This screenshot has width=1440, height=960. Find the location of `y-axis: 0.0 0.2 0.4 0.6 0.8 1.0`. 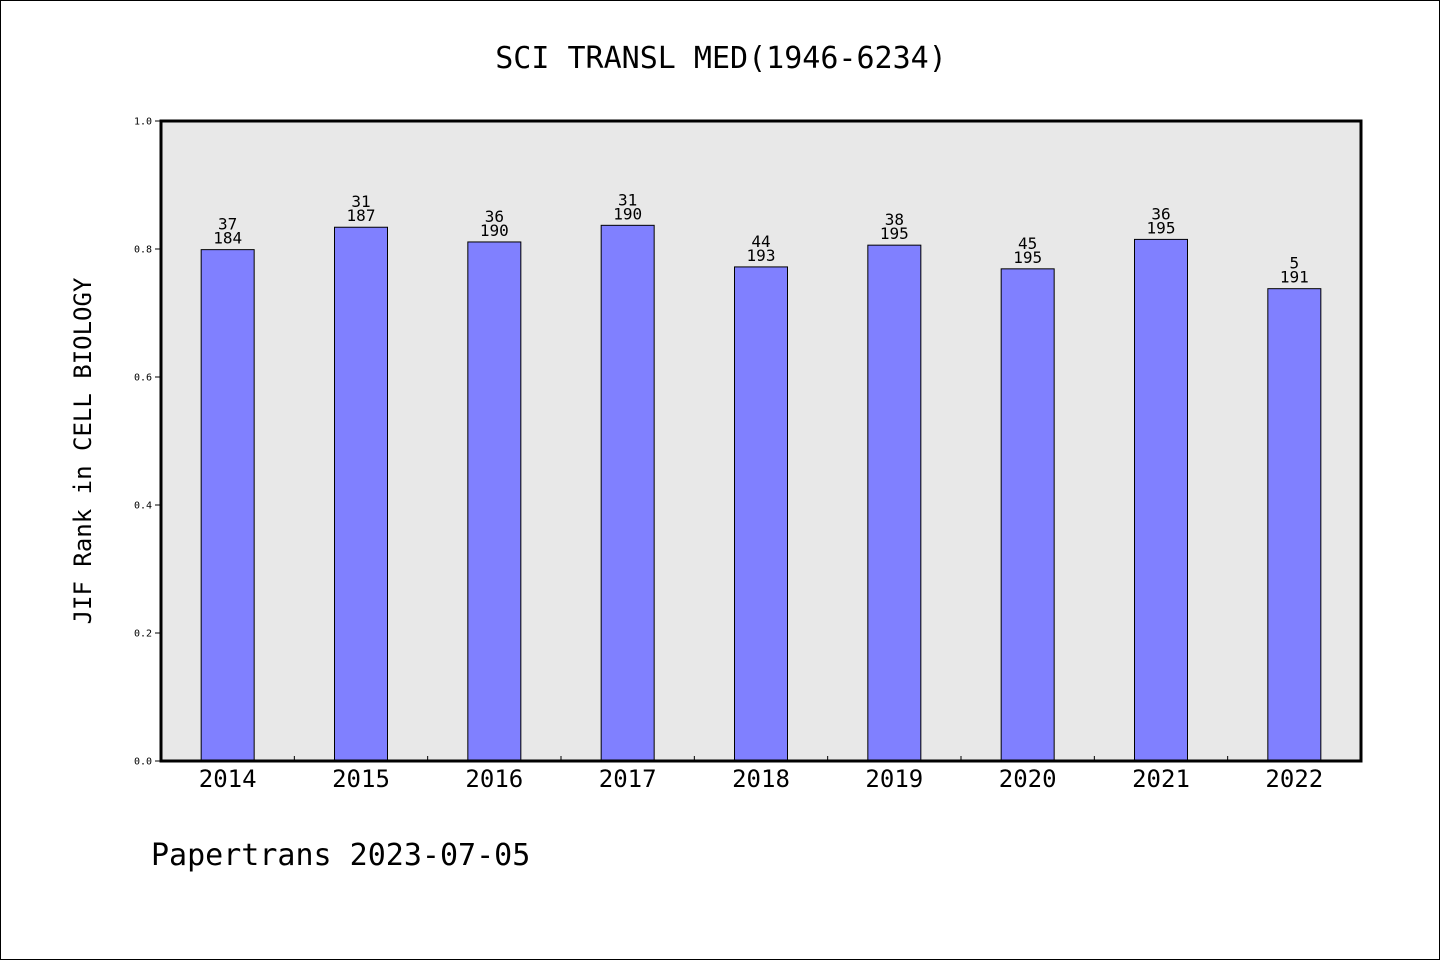

y-axis: 0.0 0.2 0.4 0.6 0.8 1.0 is located at coordinates (147, 442).